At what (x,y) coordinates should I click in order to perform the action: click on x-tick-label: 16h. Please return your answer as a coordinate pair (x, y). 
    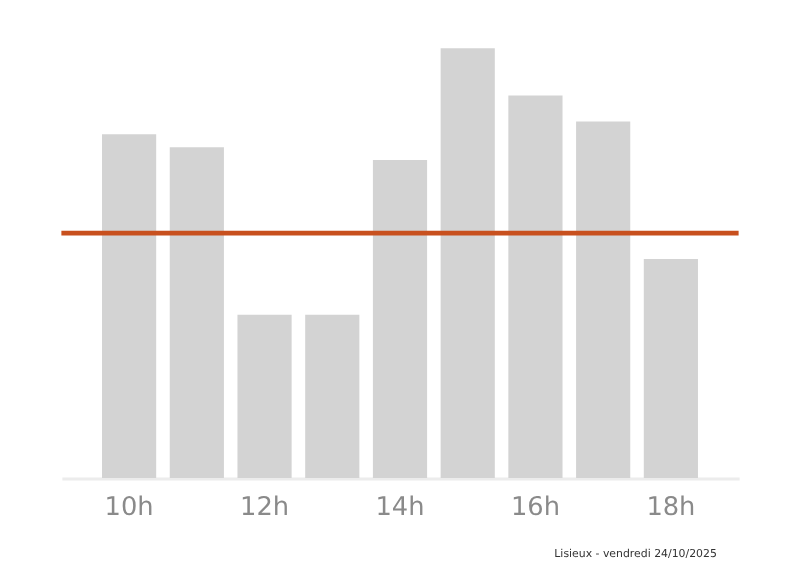
    Looking at the image, I should click on (535, 507).